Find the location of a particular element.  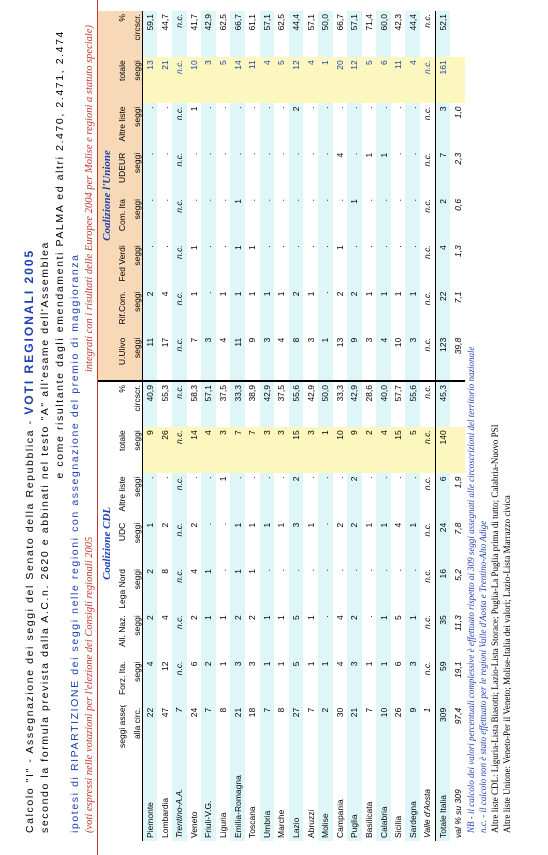

table-row: Lombardia 47 12 4 8 2. 26 55,3 17 4.... 21 44,7 is located at coordinates (164, 426).